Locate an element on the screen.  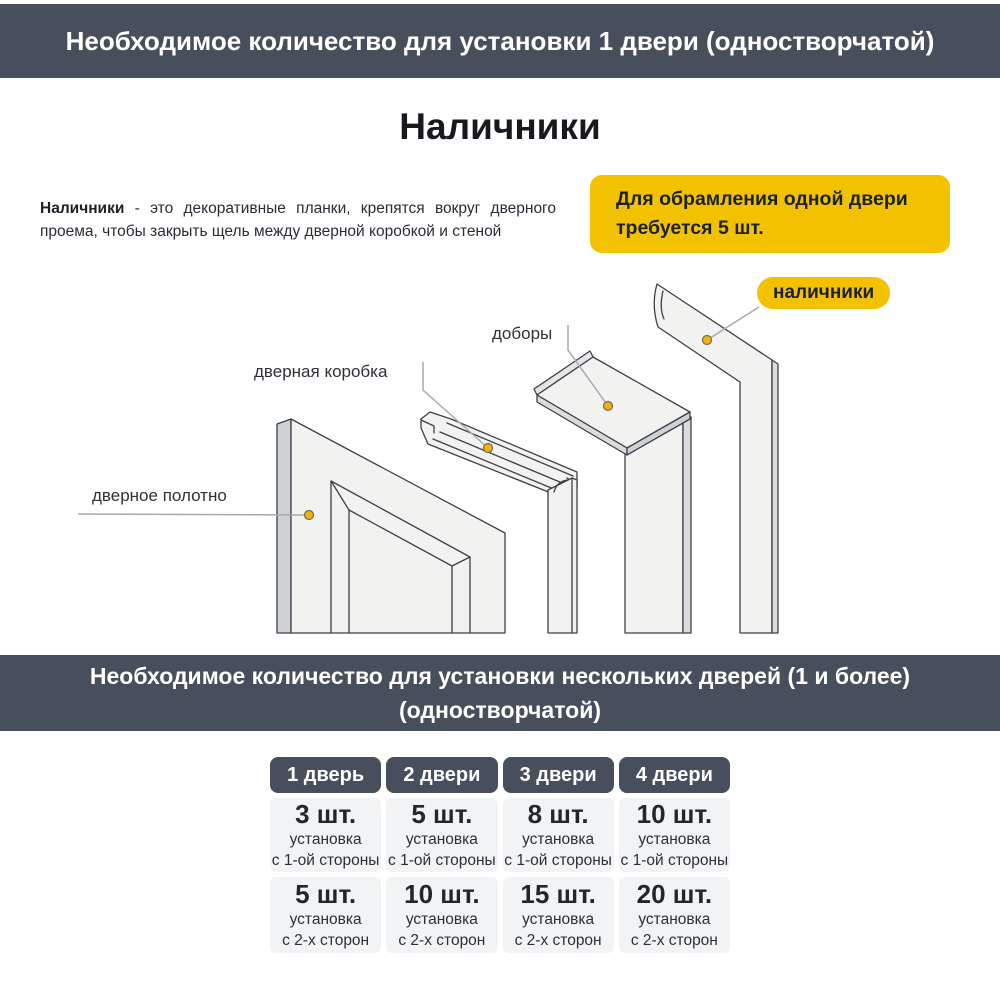
label-casings-pill: наличники is located at coordinates (824, 293).